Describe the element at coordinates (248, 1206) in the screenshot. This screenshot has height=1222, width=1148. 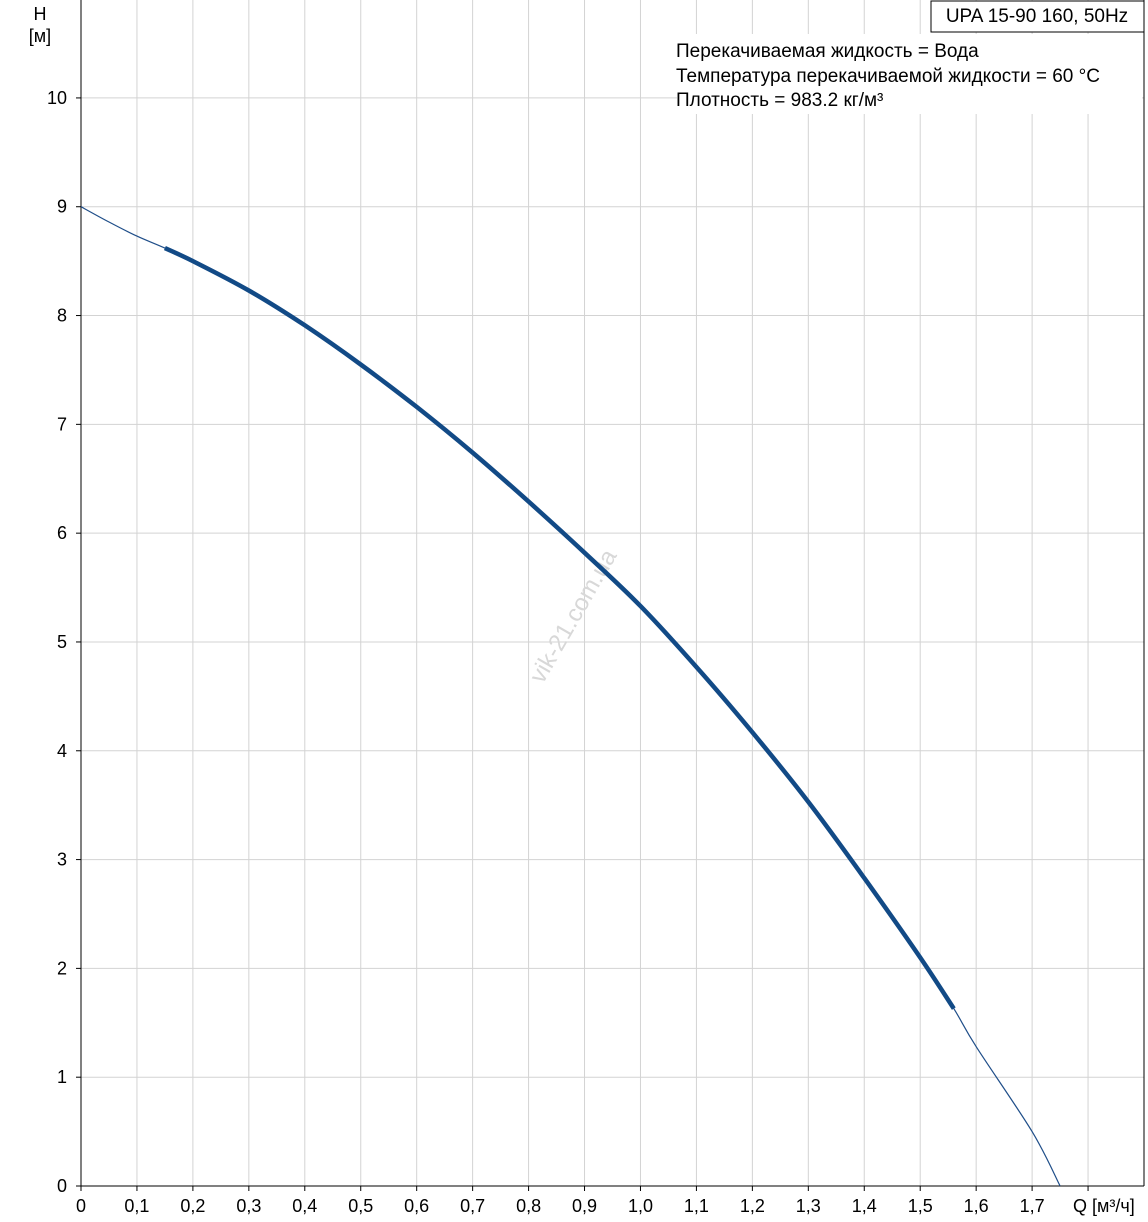
I see `x-tick-label: 0,3` at that location.